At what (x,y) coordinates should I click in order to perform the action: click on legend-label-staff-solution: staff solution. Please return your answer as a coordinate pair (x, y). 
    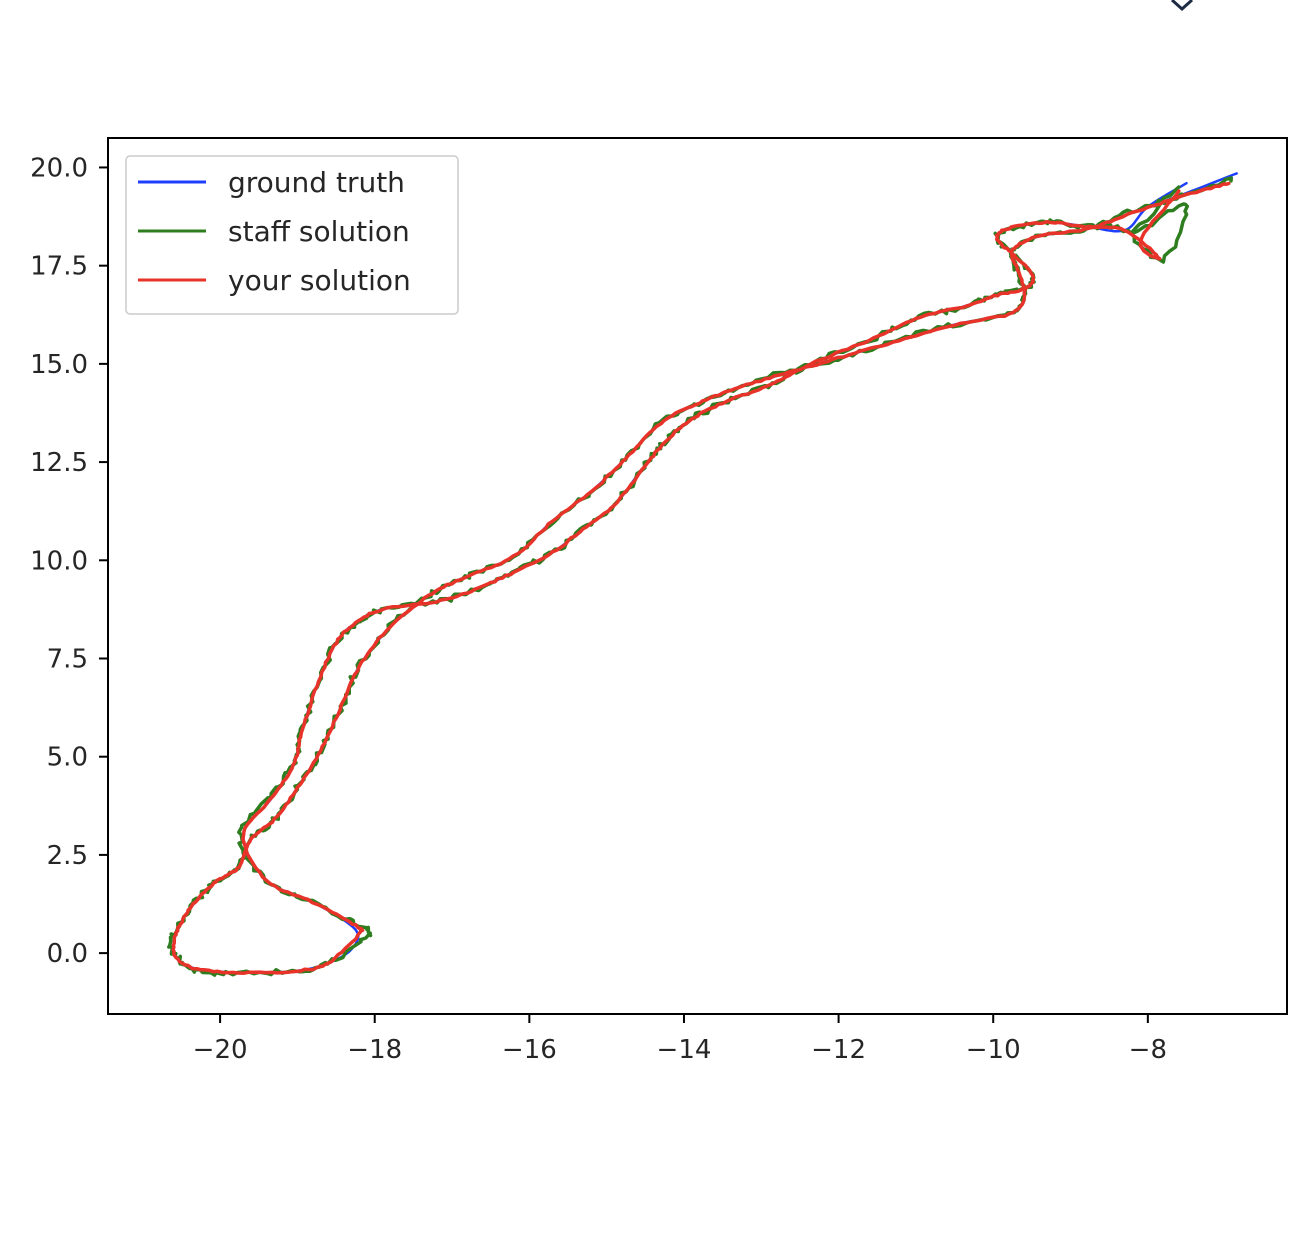
    Looking at the image, I should click on (319, 231).